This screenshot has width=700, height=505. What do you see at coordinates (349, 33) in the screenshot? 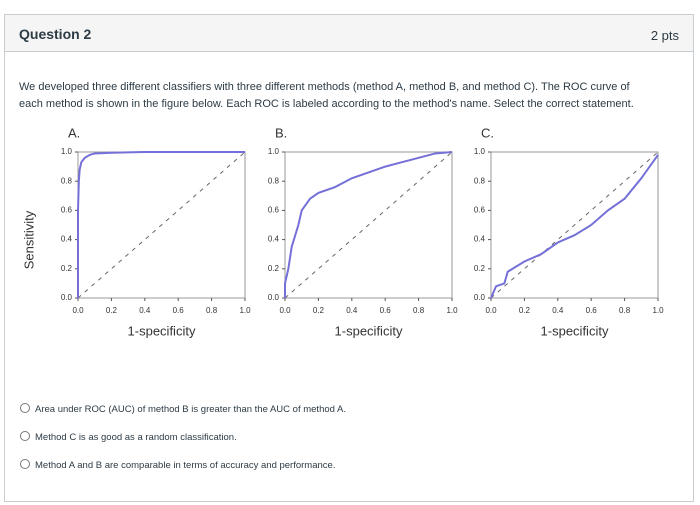
I see `question-header: Question 2 2 pts` at bounding box center [349, 33].